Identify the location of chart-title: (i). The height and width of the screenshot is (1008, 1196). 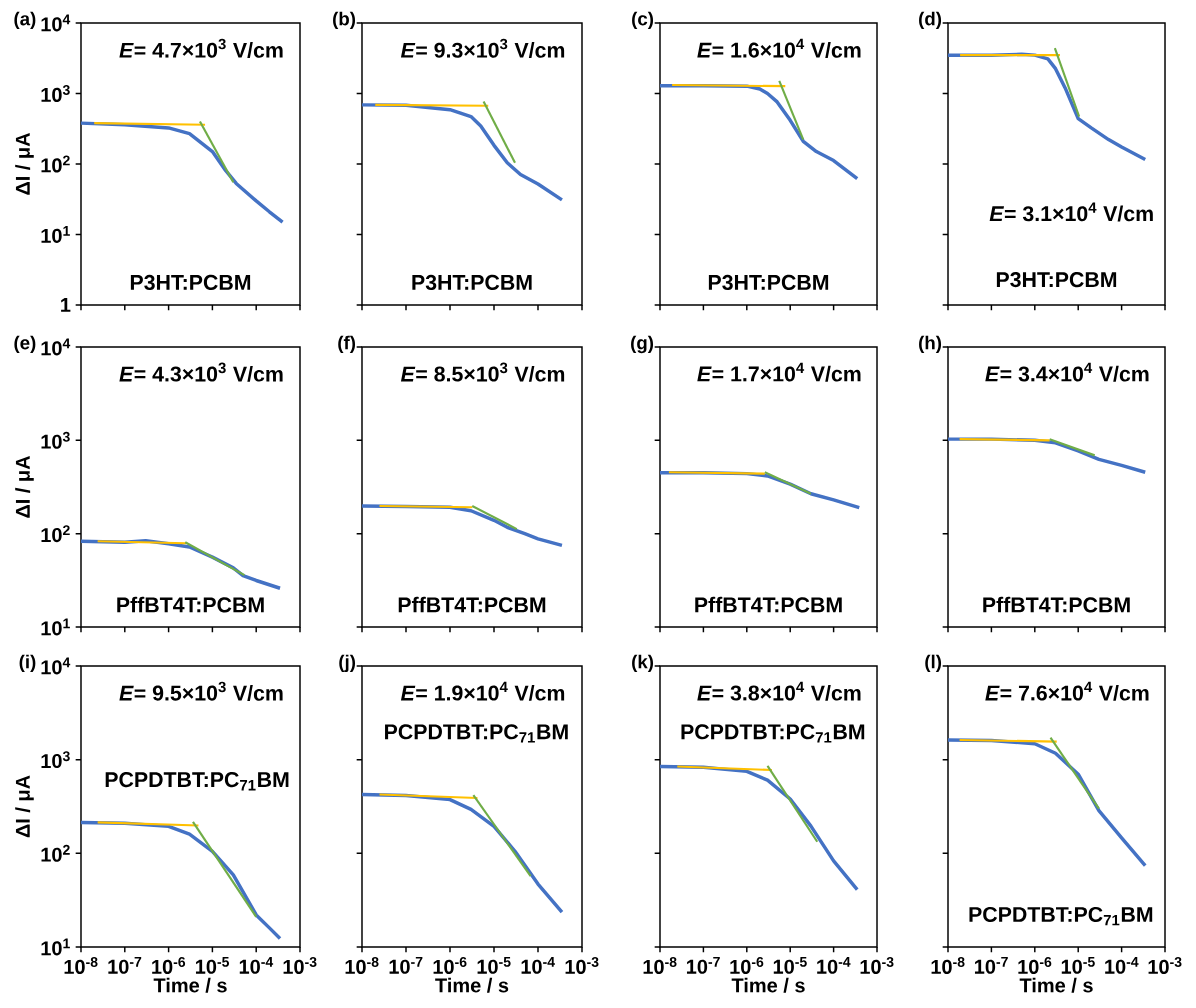
(27, 663).